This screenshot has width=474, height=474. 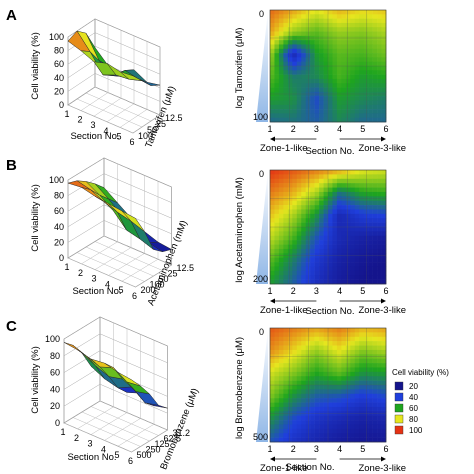 I want to click on surface-z-tick: 0, so click(x=61, y=258).